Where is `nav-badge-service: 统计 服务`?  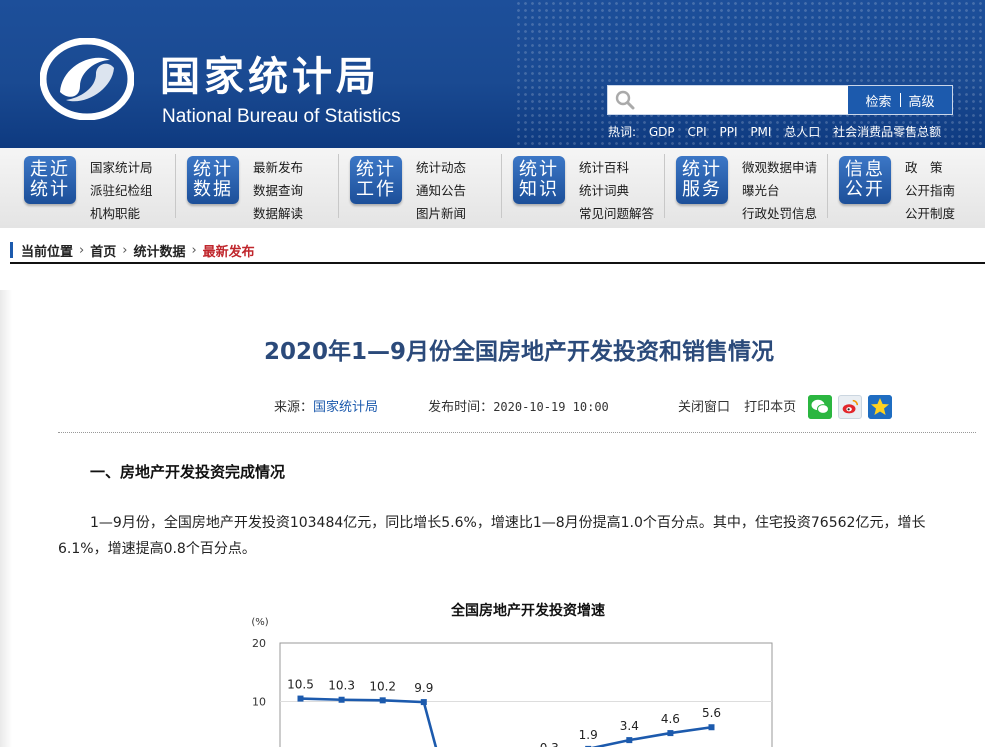
nav-badge-service: 统计 服务 is located at coordinates (702, 180).